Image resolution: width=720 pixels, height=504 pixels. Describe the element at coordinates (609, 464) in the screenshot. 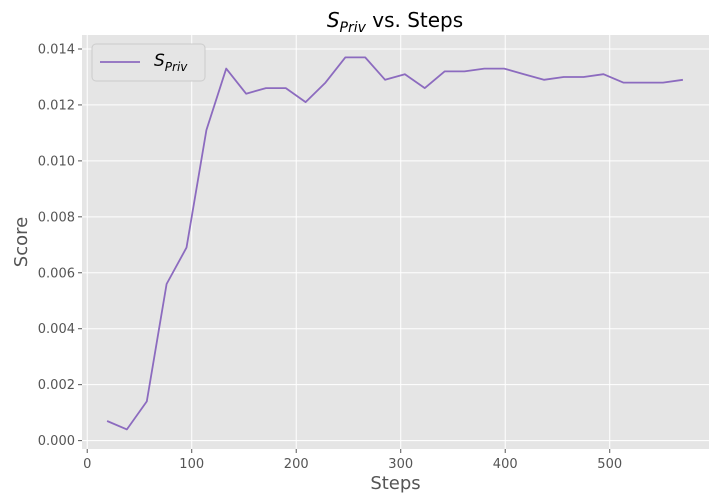

I see `x-tick-label: 500` at that location.